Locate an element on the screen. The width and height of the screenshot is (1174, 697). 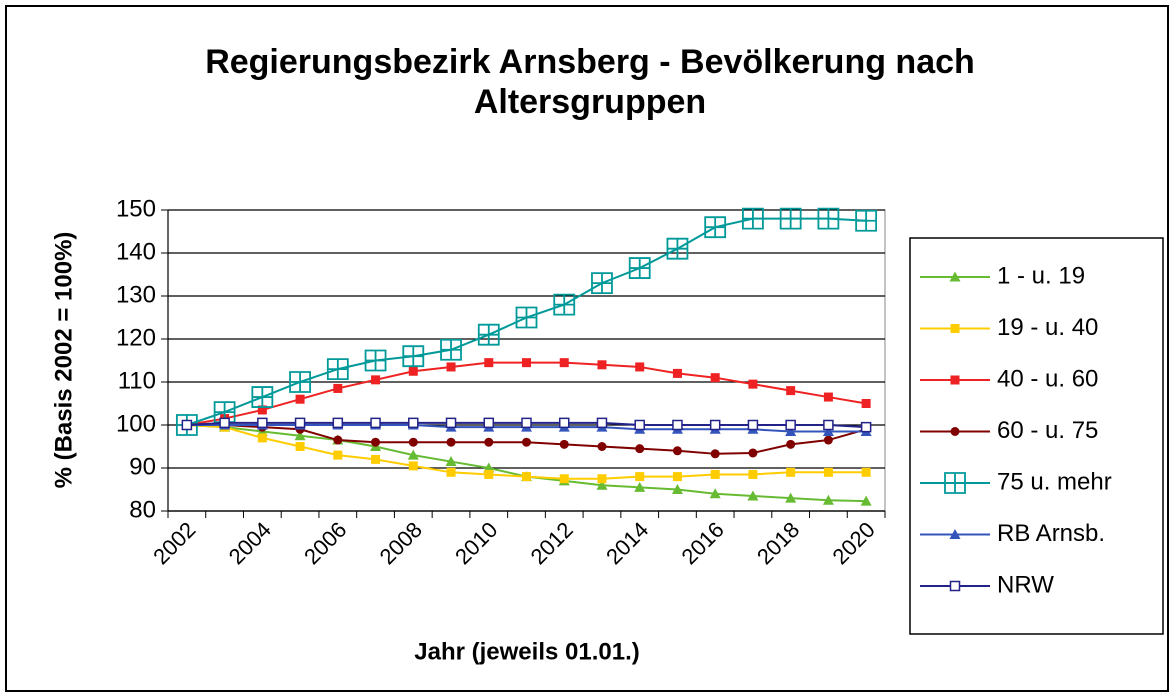
legend-label: 40 - u. 60 is located at coordinates (1047, 378).